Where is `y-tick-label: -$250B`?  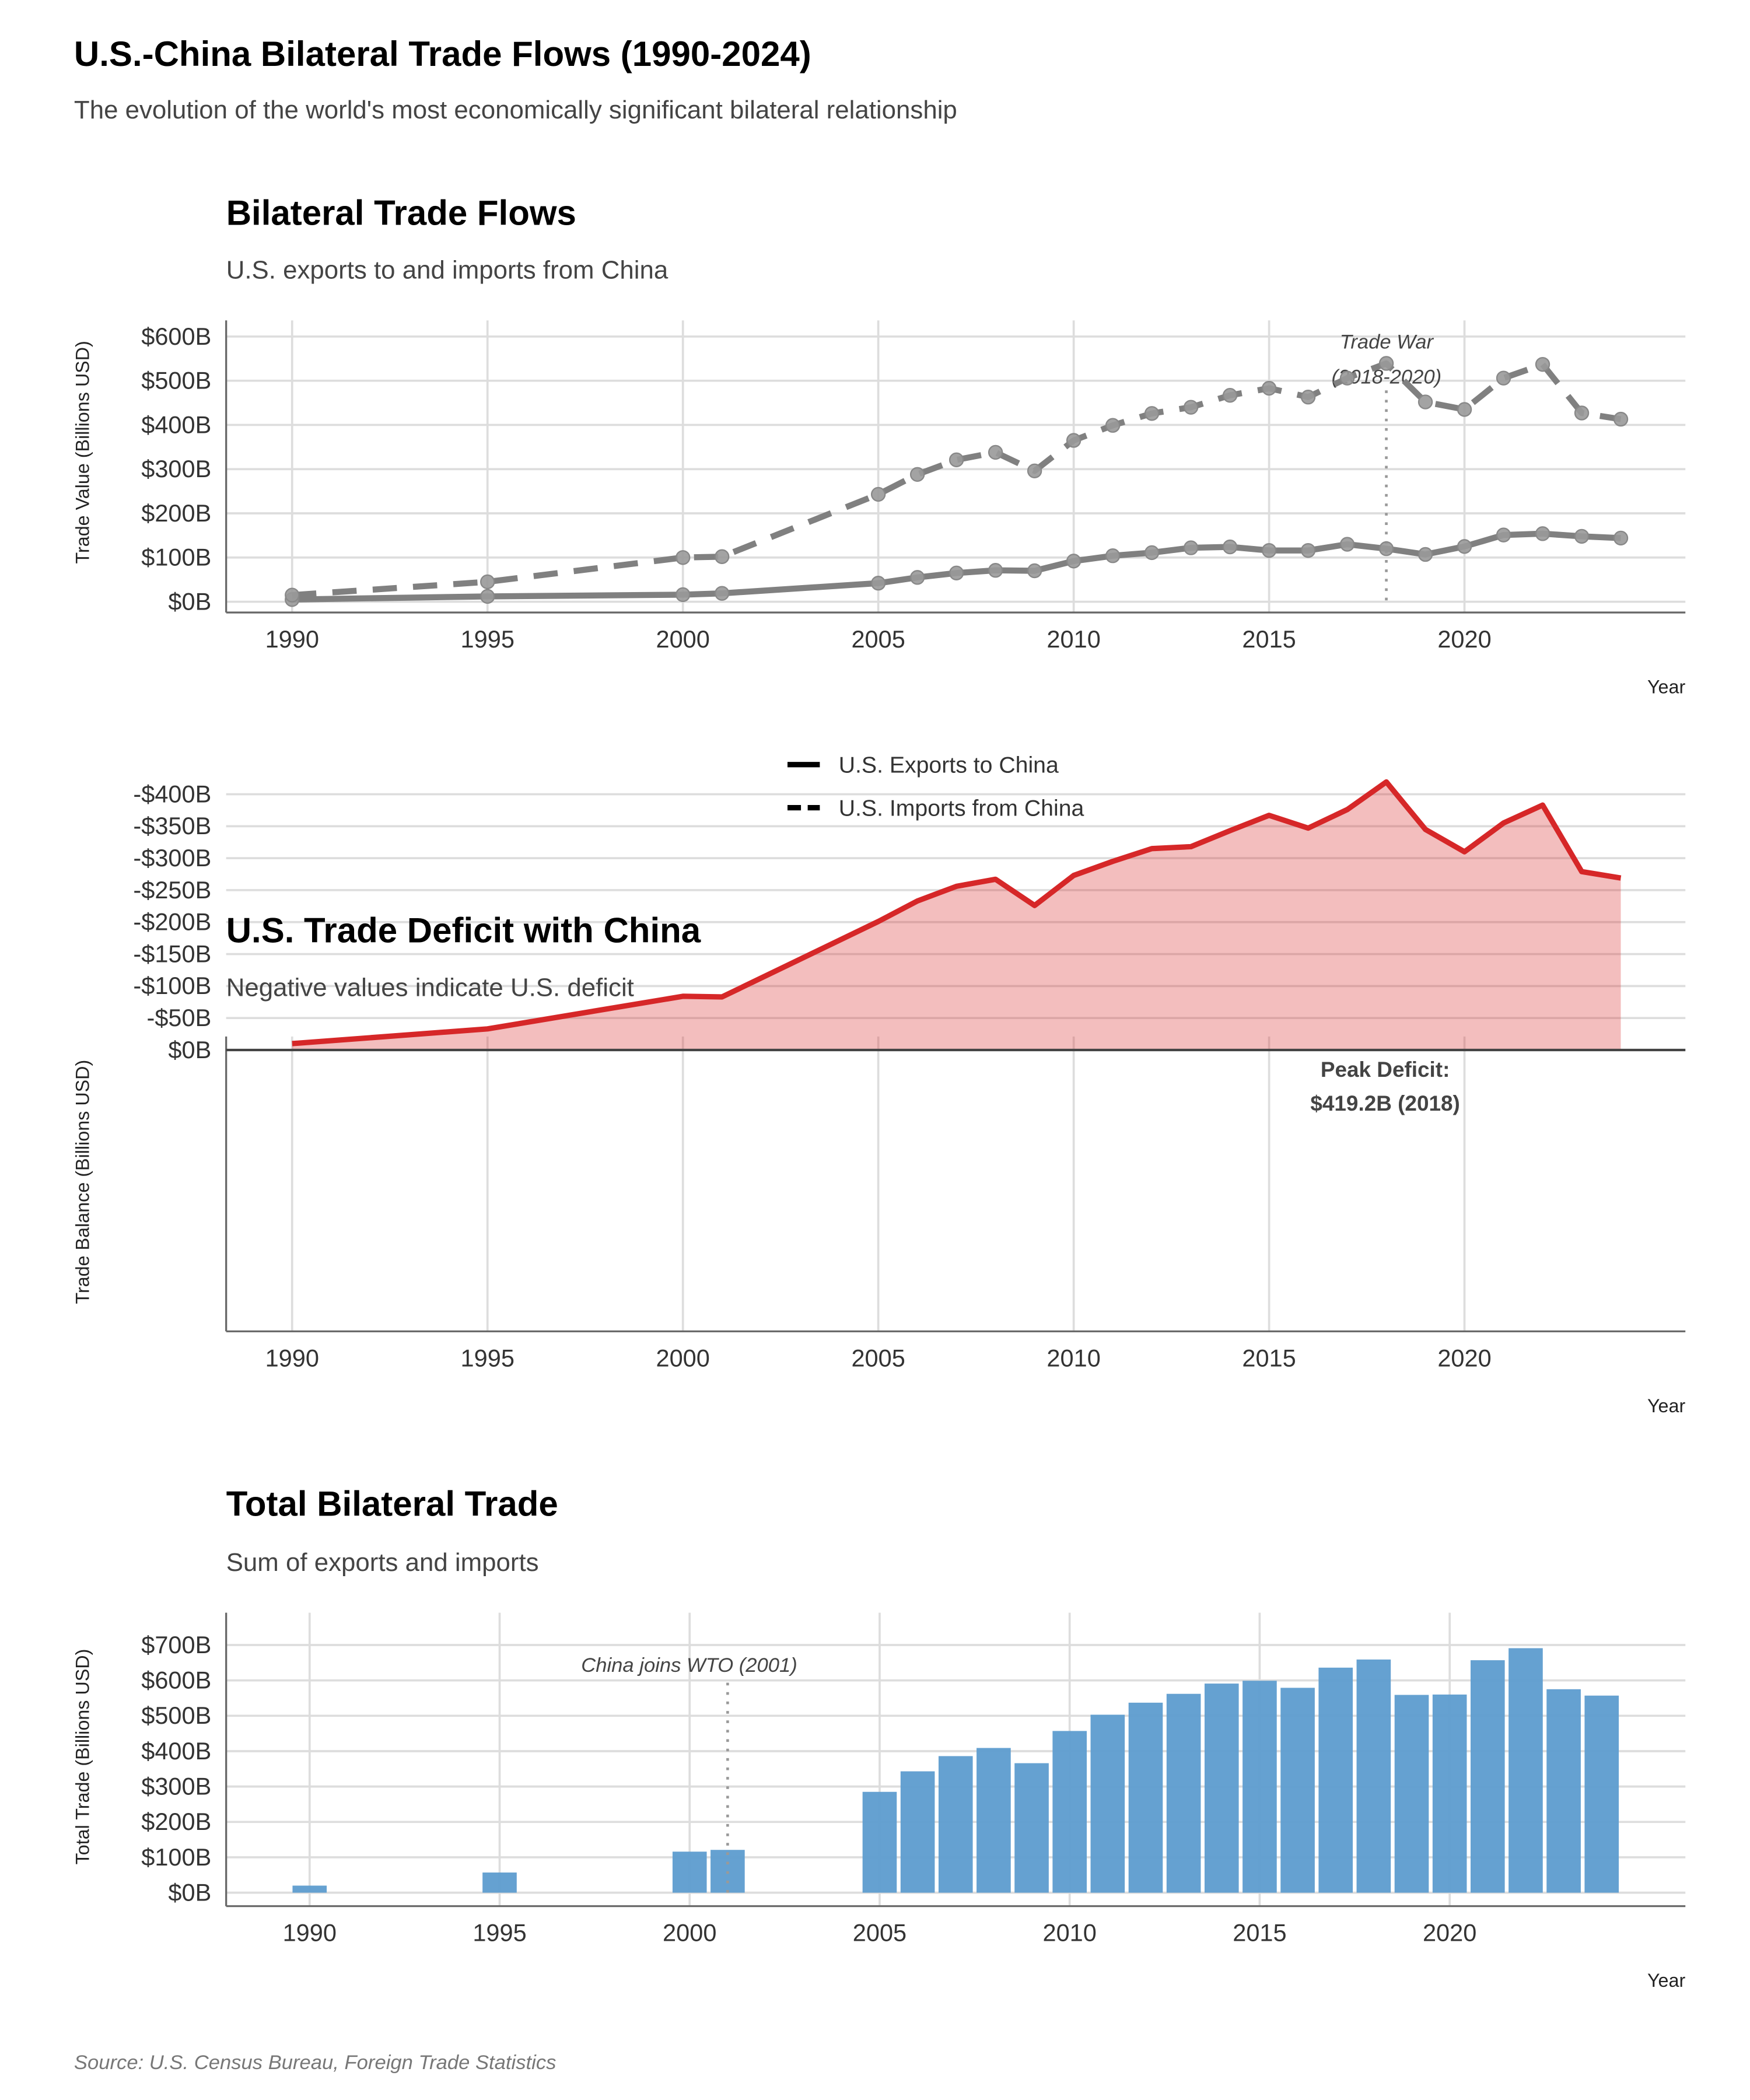 y-tick-label: -$250B is located at coordinates (172, 890).